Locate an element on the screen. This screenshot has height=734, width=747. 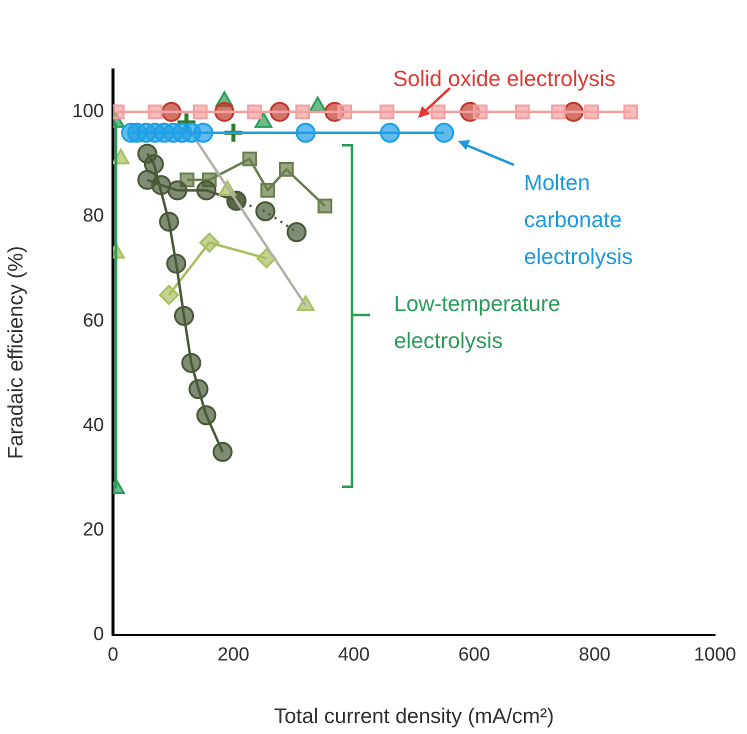
y-tick-label: 80 is located at coordinates (93, 216).